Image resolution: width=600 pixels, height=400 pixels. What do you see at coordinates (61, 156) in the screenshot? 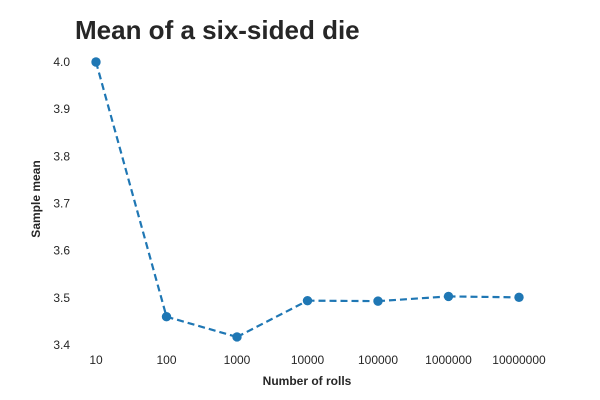
I see `y-tick-label: 3.8` at bounding box center [61, 156].